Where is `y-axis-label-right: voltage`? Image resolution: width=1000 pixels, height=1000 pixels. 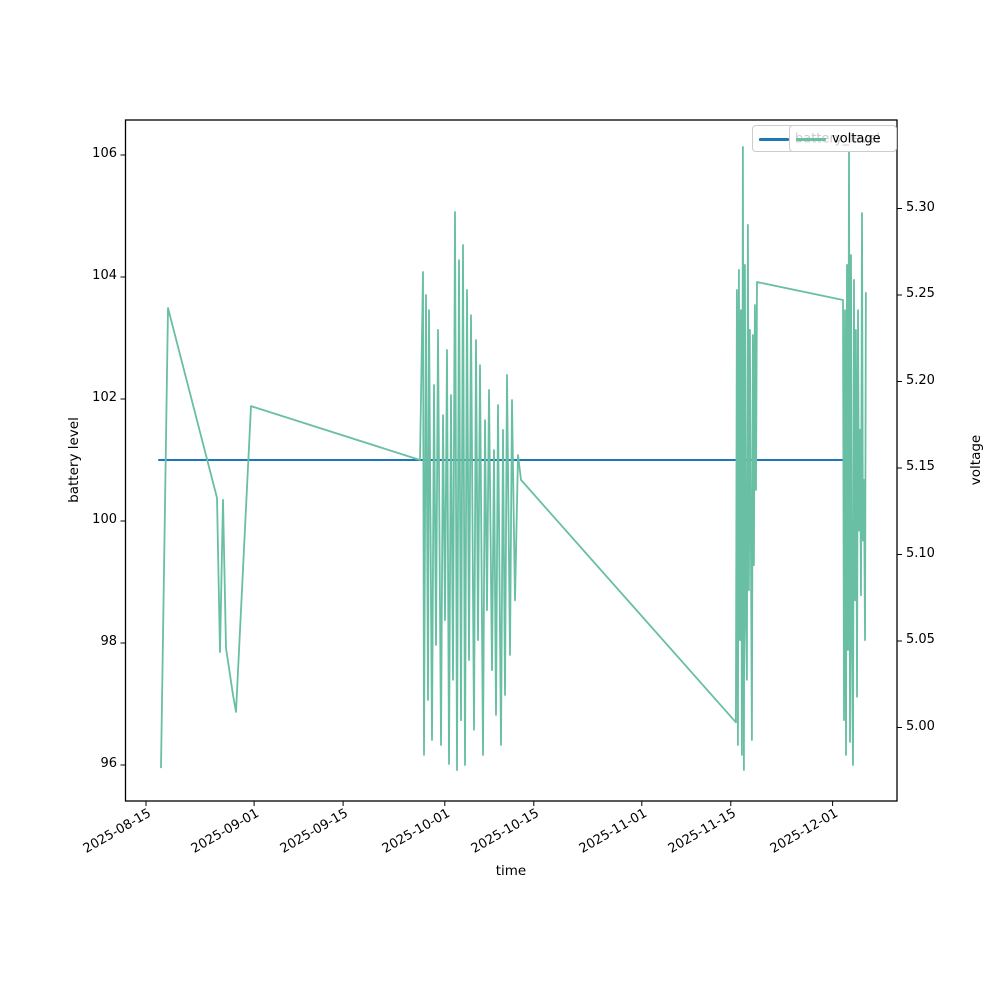
y-axis-label-right: voltage is located at coordinates (976, 460).